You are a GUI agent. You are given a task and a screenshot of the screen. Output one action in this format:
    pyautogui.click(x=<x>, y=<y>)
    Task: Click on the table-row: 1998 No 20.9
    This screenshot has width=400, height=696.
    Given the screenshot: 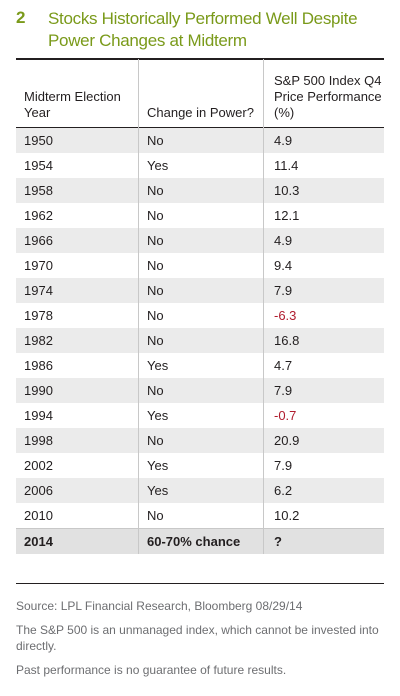 What is the action you would take?
    pyautogui.click(x=200, y=440)
    